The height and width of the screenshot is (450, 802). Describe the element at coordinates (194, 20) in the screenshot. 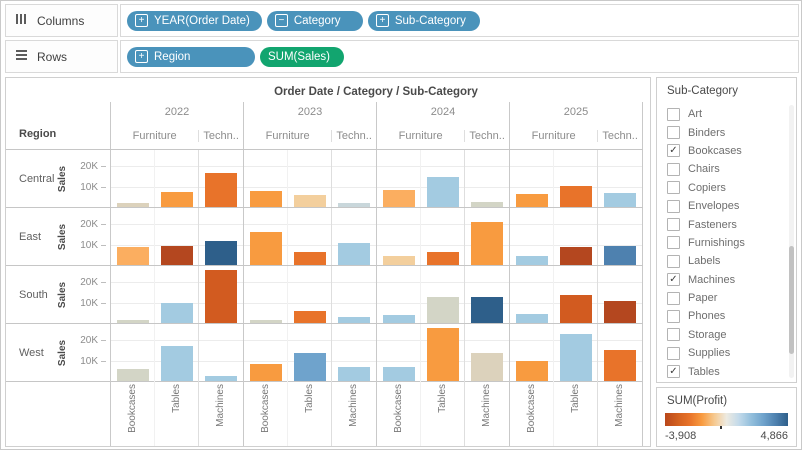

I see `pill-year-order-date: + YEAR(Order Date)` at that location.